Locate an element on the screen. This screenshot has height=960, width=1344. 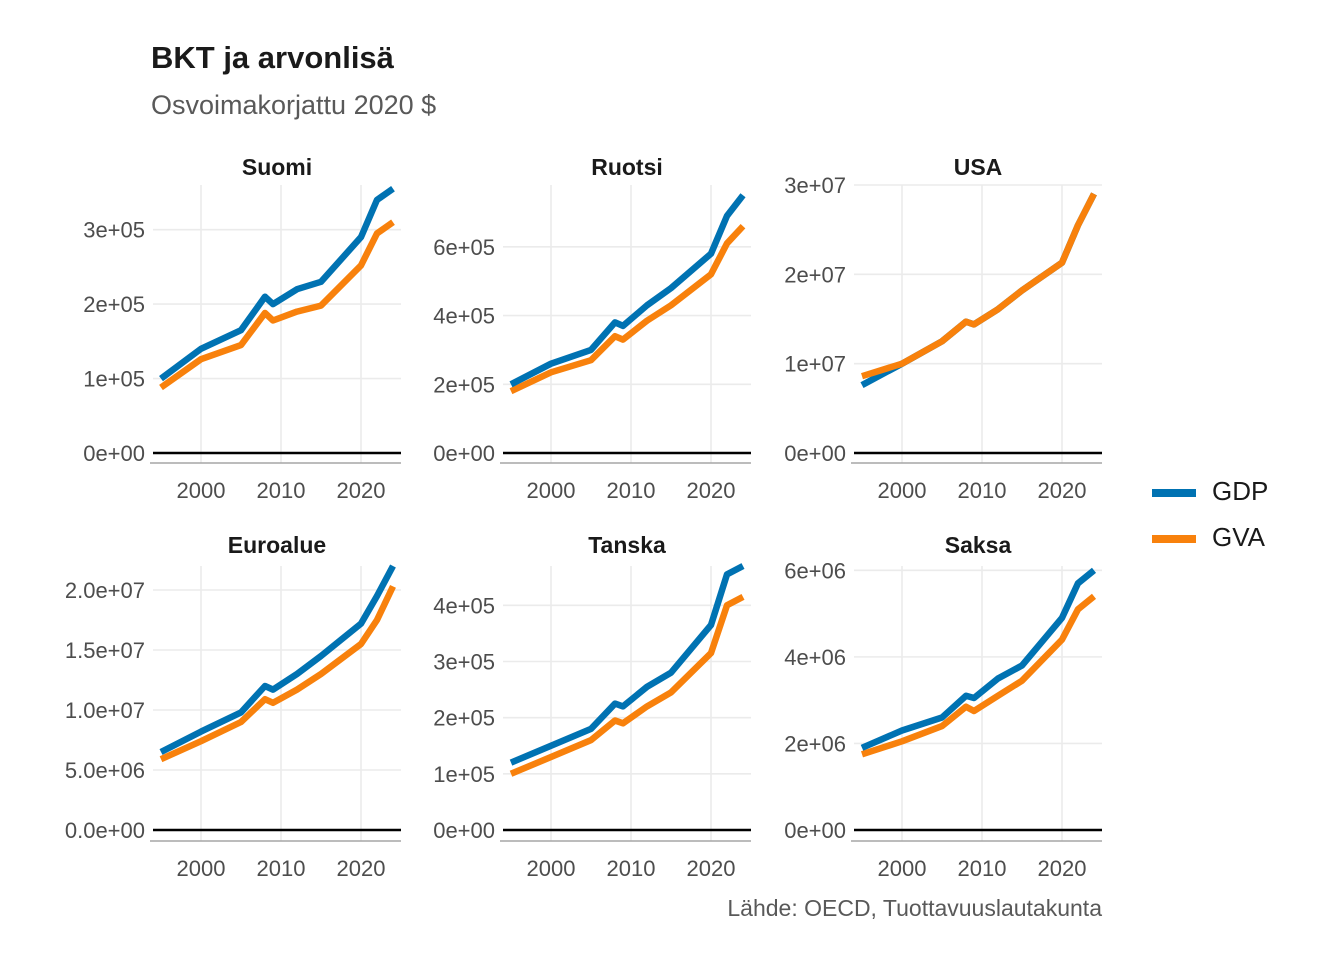
panel-usa: USA 0e+00 1e+07 2e+07 3e+07 2000 2010 2020 is located at coordinates (943, 328).